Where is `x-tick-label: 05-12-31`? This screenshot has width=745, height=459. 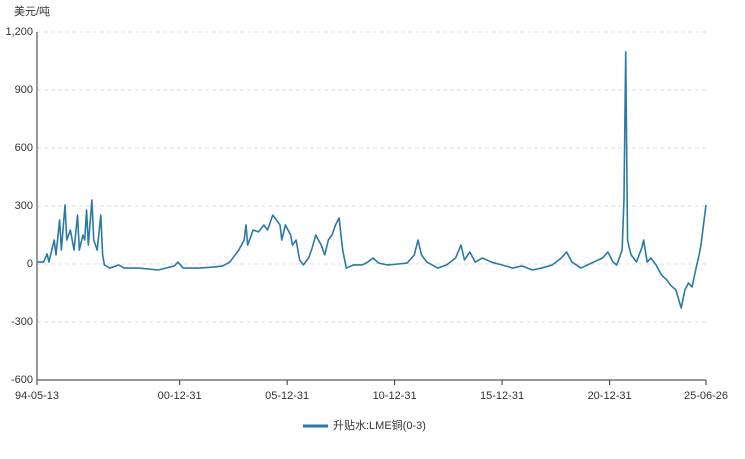
x-tick-label: 05-12-31 is located at coordinates (287, 396).